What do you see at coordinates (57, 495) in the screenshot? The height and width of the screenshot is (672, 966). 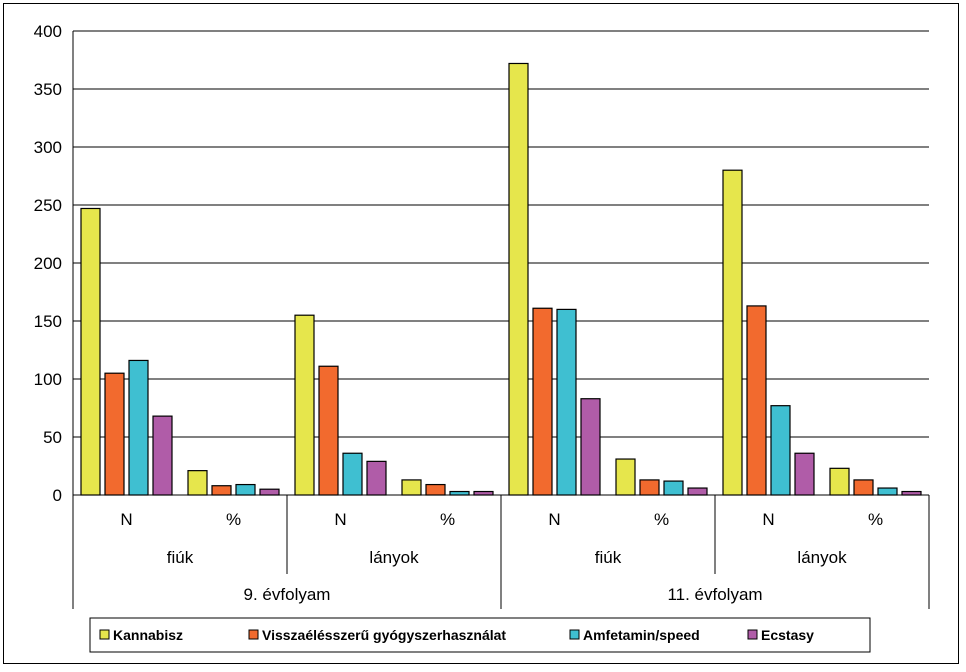 I see `y-tick-label: 0` at bounding box center [57, 495].